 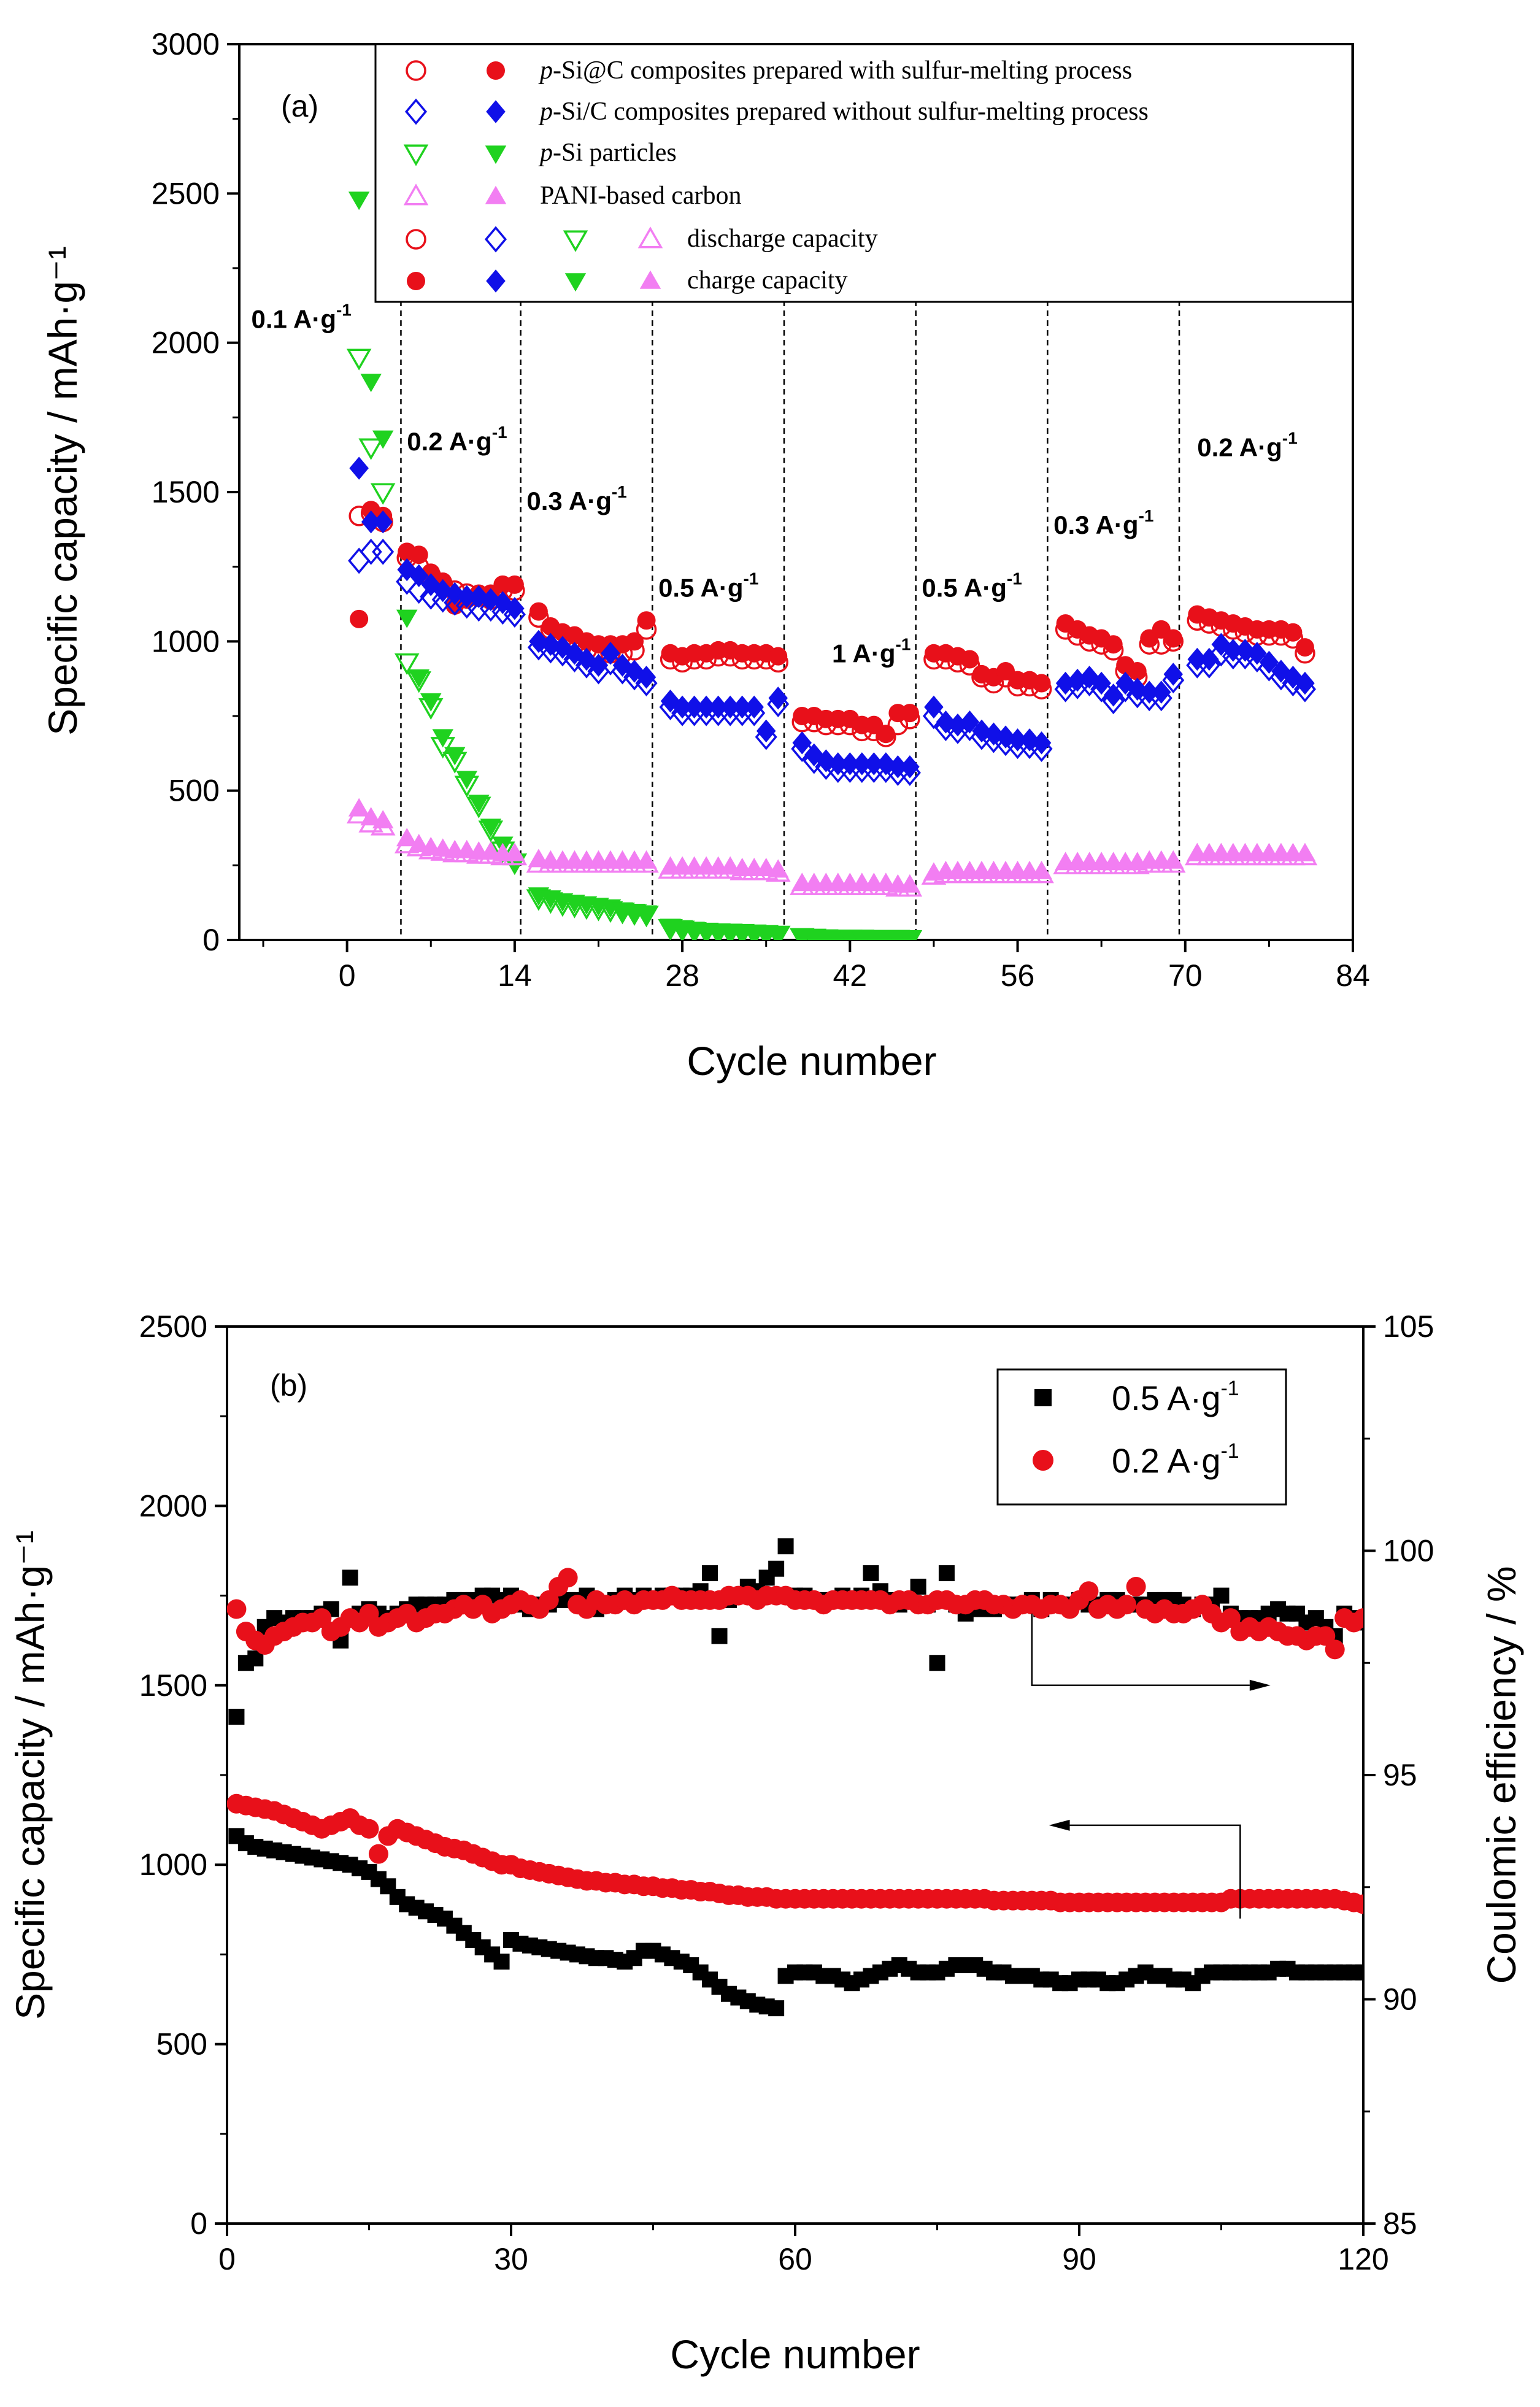 I want to click on y-axis-ticks: 0 500 1000 1500 2000 2500 3000, so click(x=196, y=492).